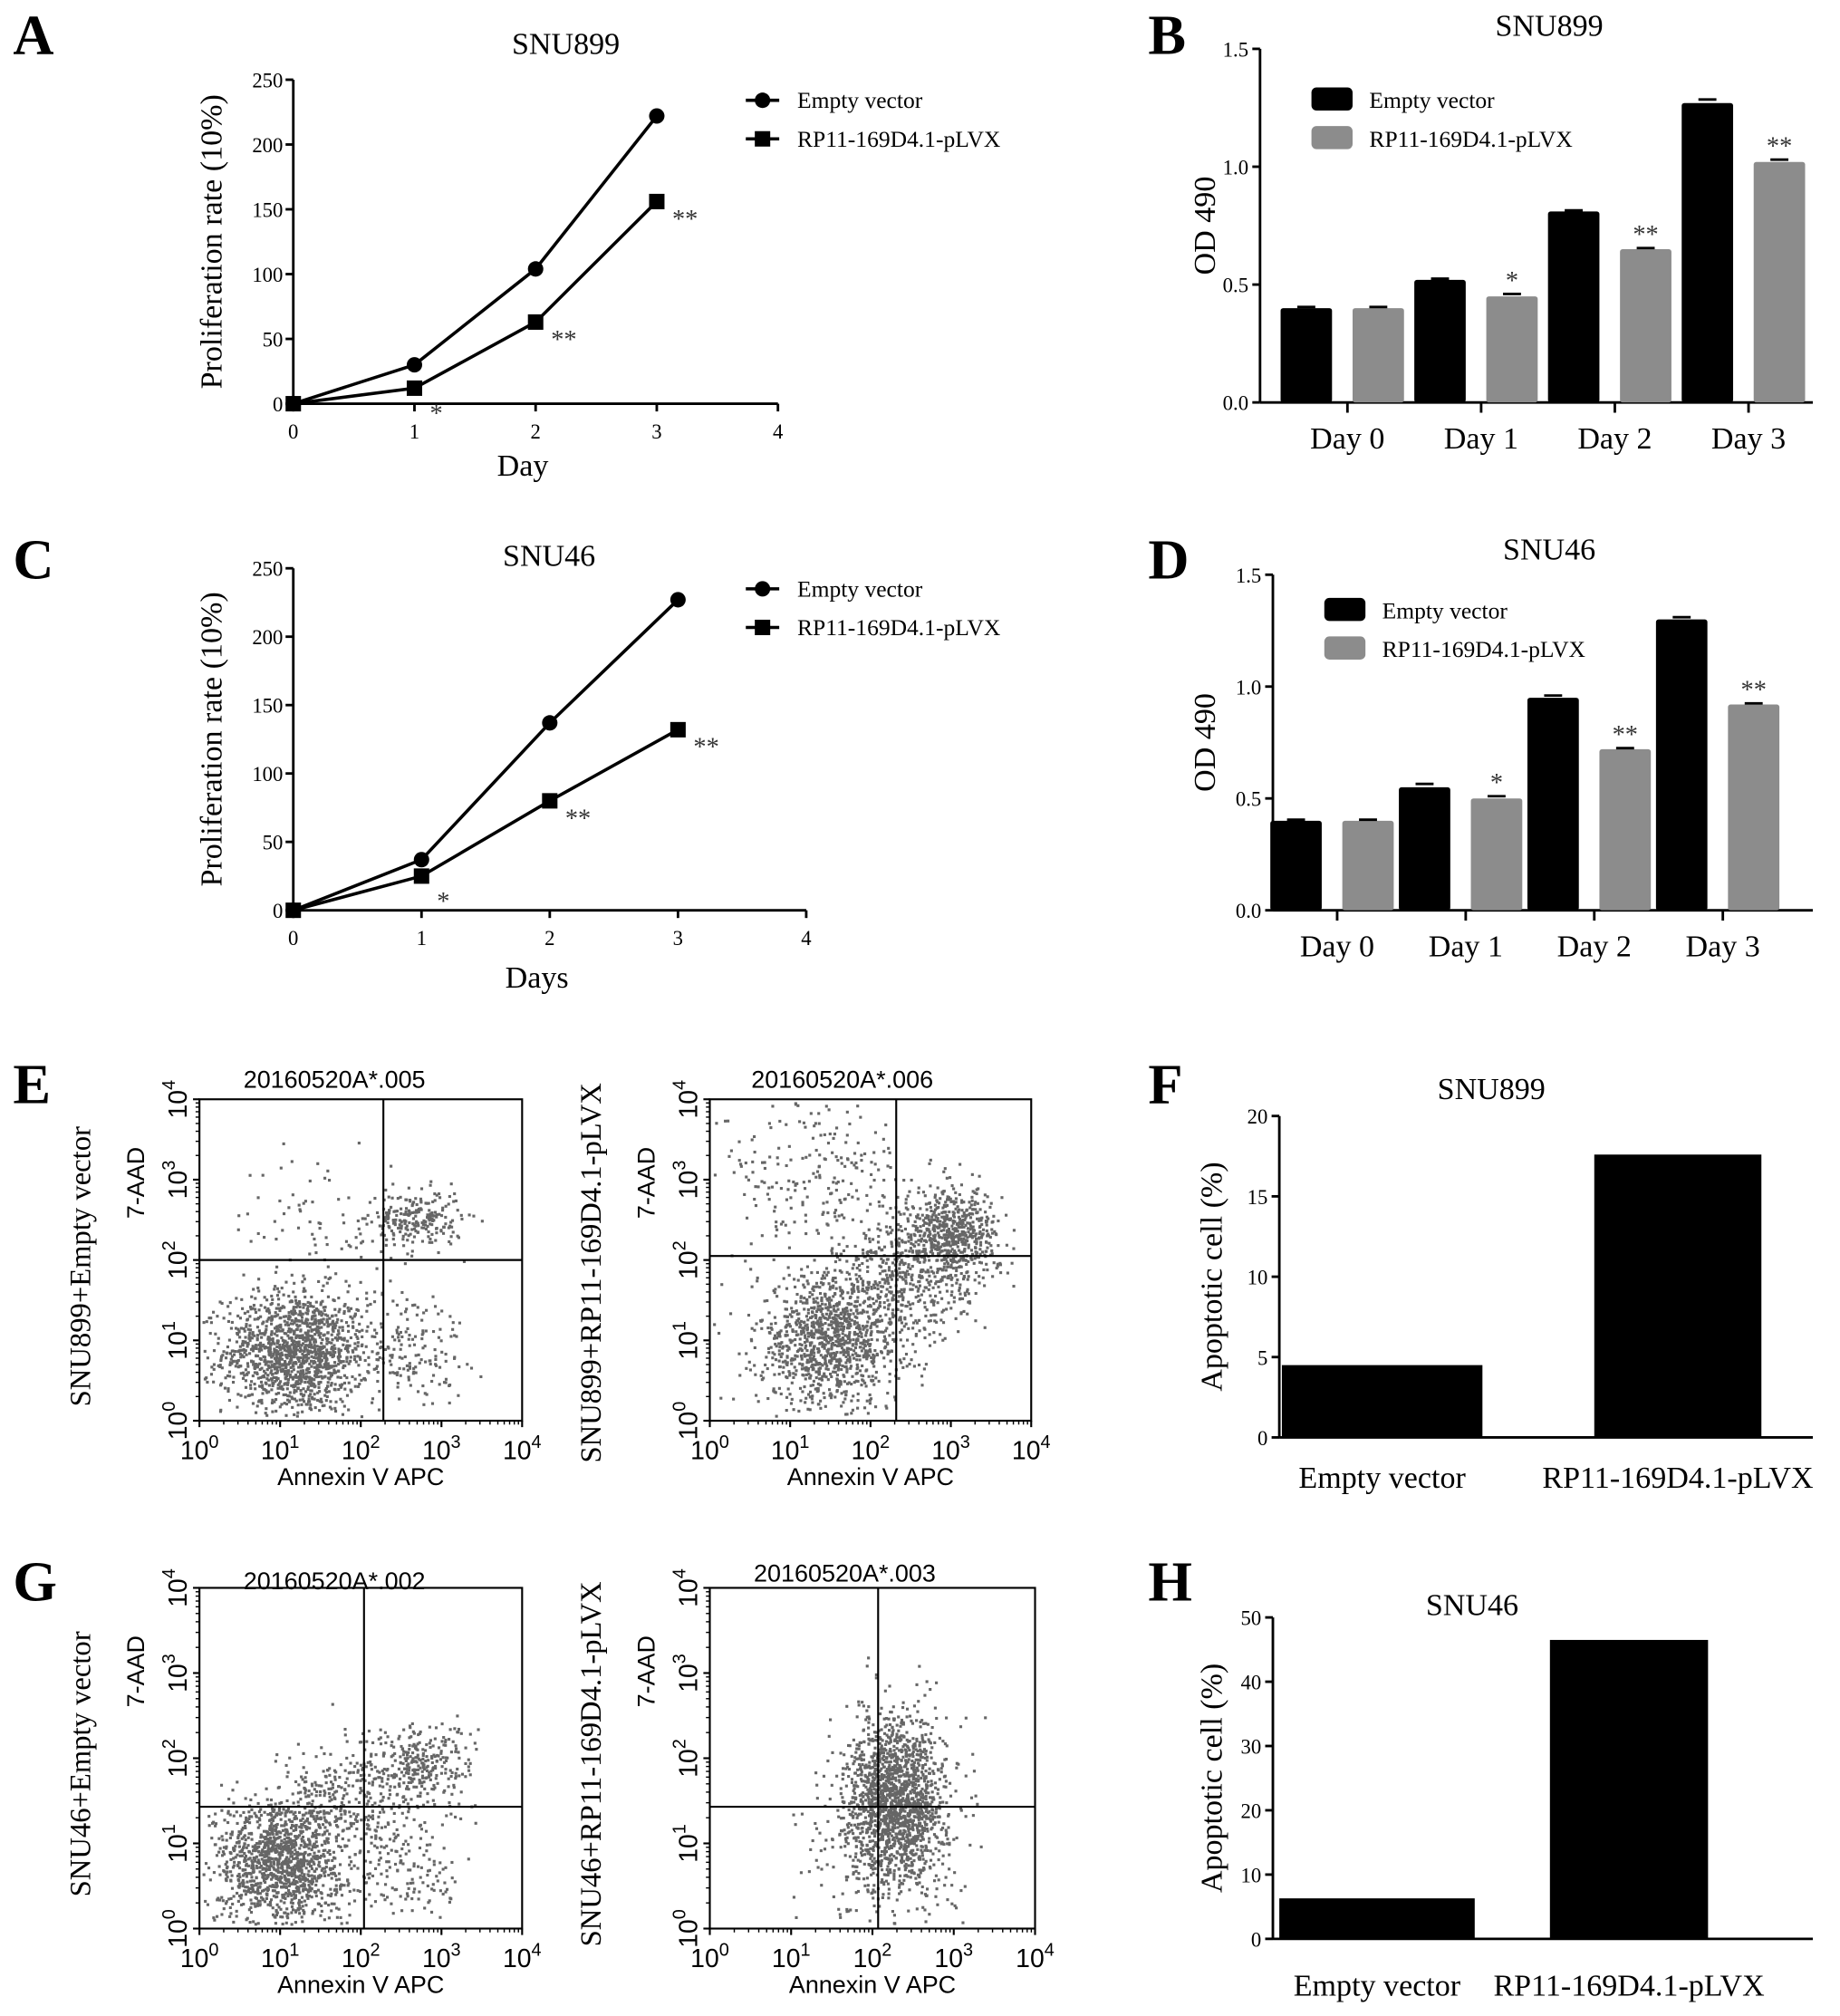 The image size is (1840, 2016). Describe the element at coordinates (1170, 1582) in the screenshot. I see `panel-label-h: H` at that location.